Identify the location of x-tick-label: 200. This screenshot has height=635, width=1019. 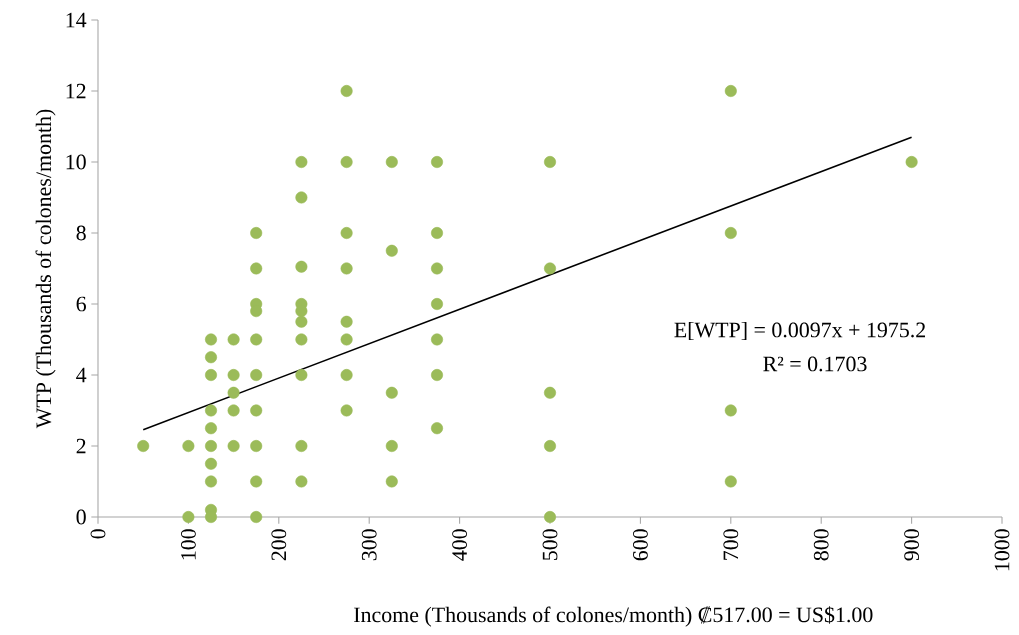
(279, 545).